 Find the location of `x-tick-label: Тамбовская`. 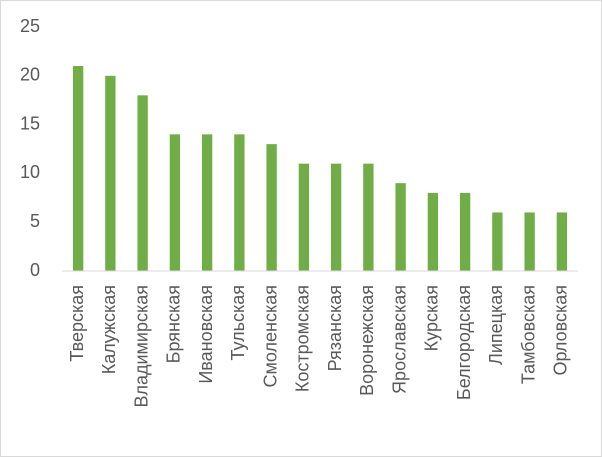

x-tick-label: Тамбовская is located at coordinates (528, 334).